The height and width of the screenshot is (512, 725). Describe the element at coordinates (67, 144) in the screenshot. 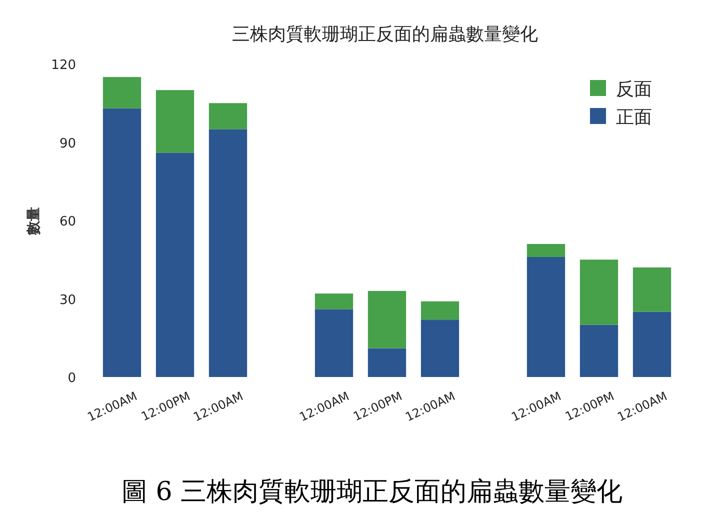

I see `y-tick-label: 90` at that location.